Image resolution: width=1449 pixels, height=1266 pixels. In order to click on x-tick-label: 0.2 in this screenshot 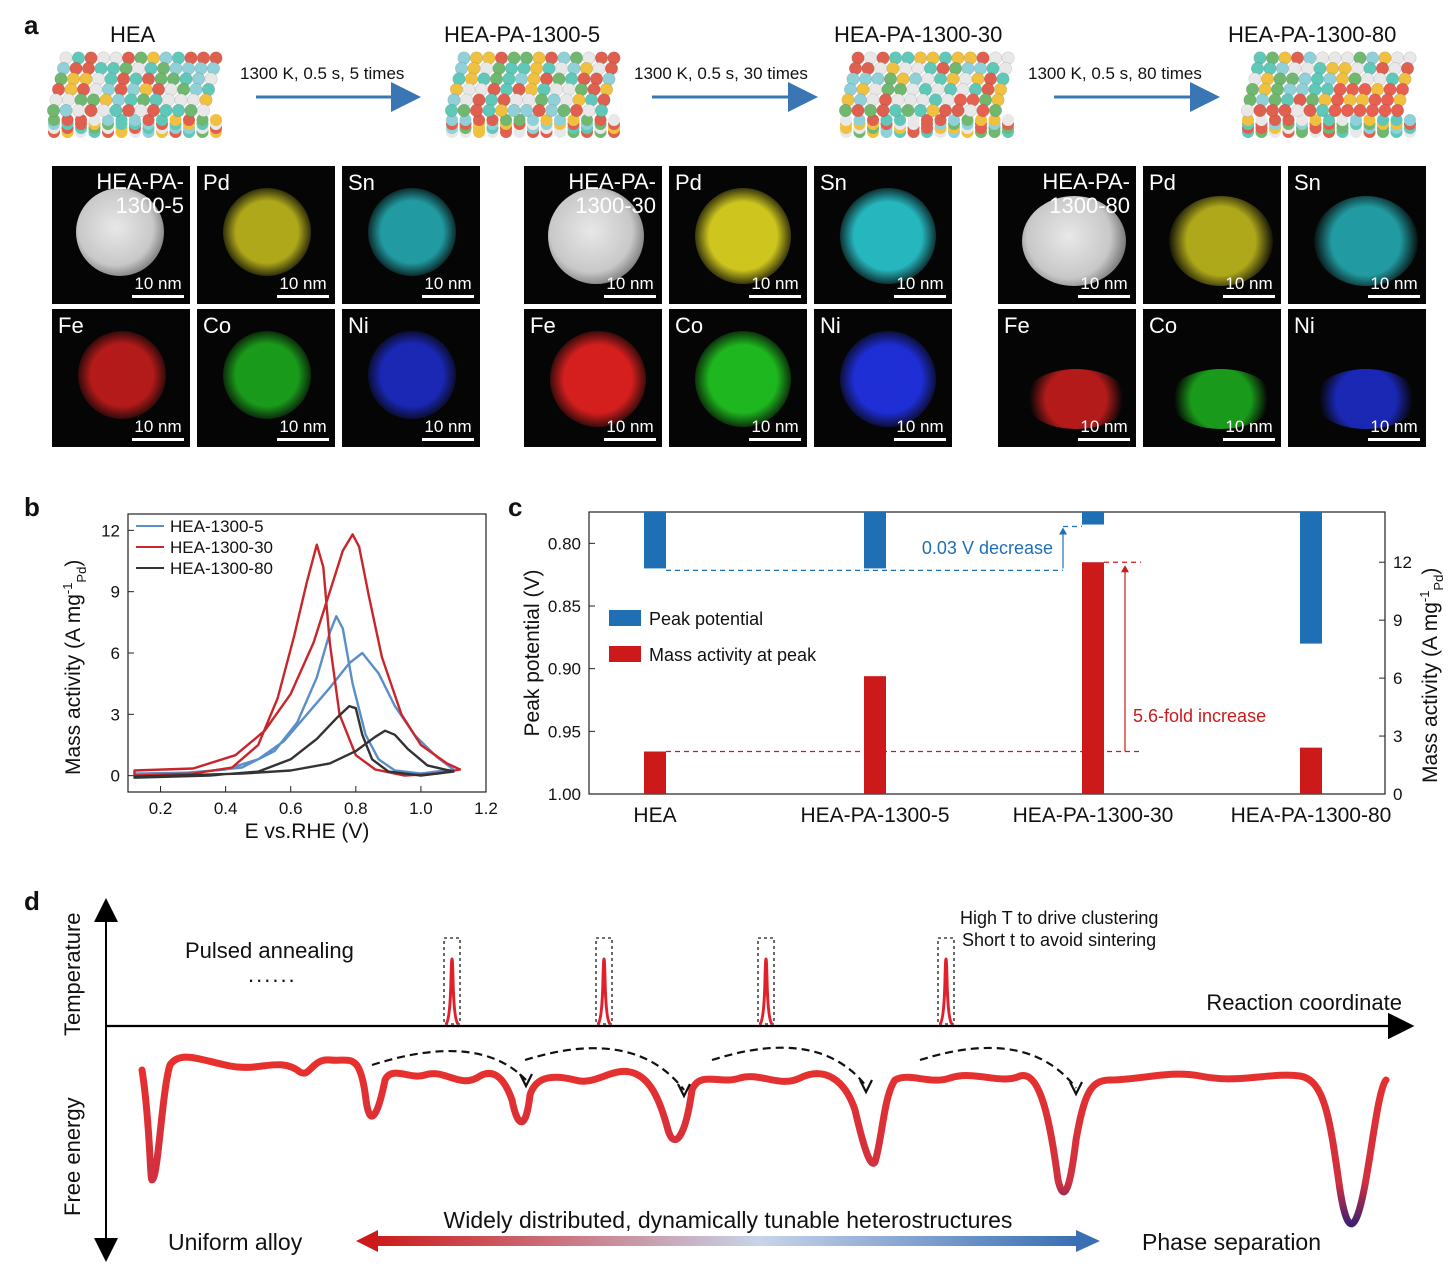, I will do `click(161, 808)`.